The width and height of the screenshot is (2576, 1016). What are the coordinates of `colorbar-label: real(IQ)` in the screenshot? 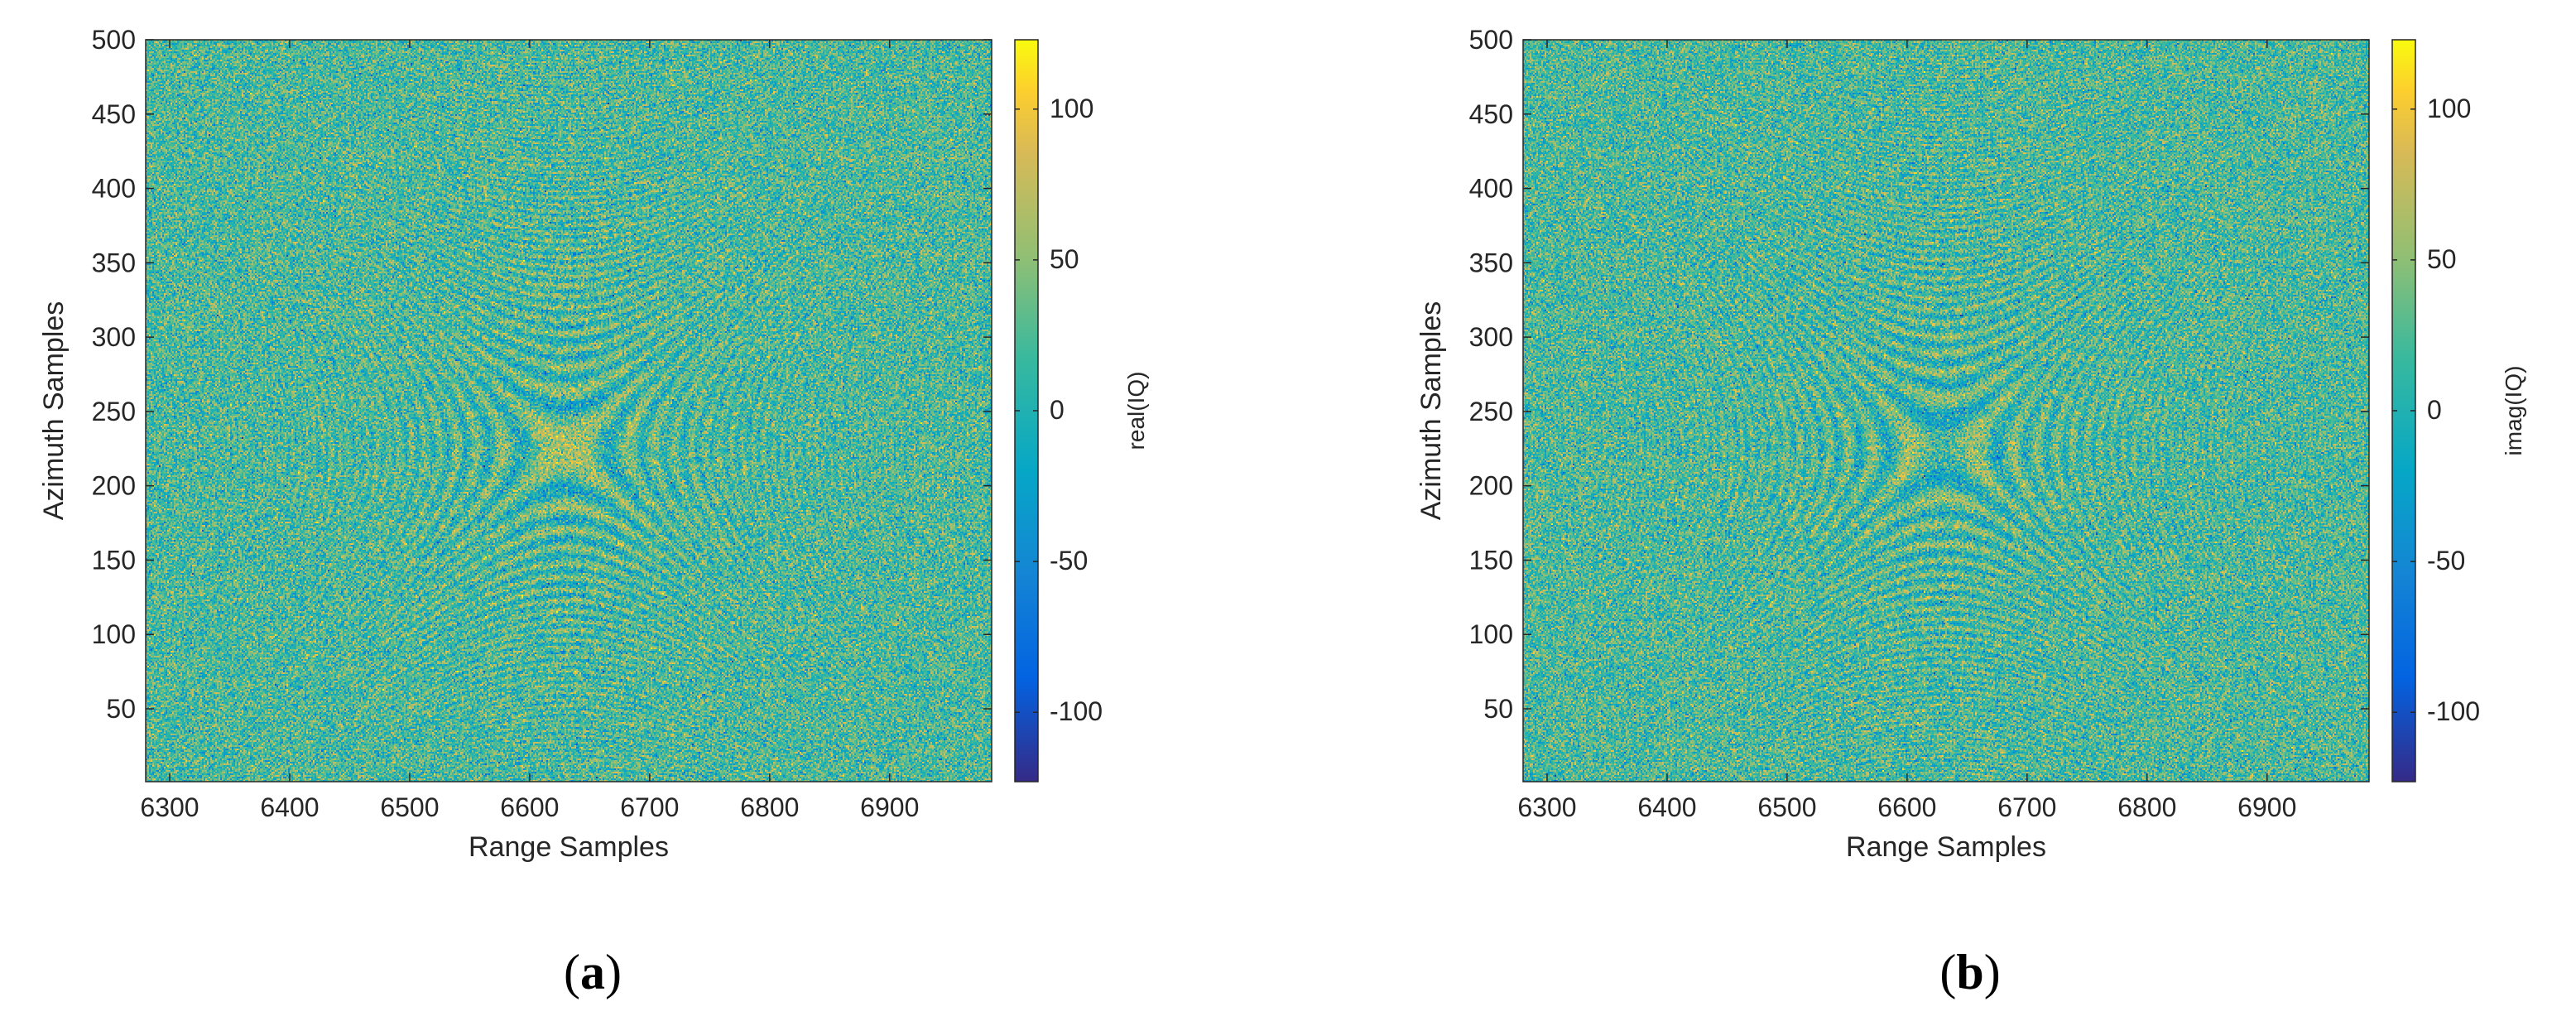 It's located at (1136, 411).